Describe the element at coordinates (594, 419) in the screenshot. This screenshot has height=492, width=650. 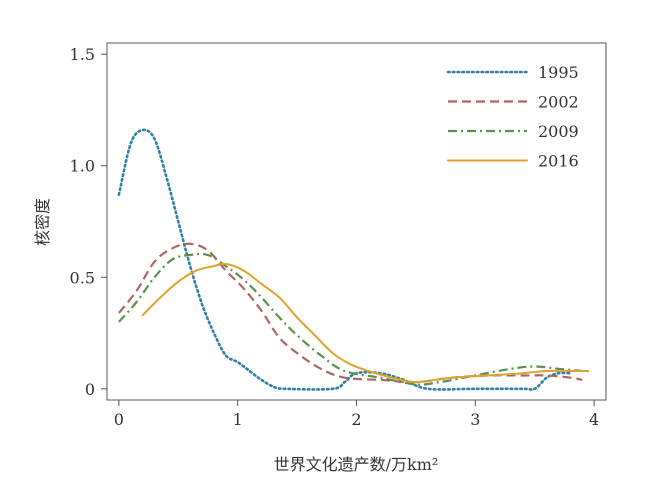
I see `x-tick-label: 4` at that location.